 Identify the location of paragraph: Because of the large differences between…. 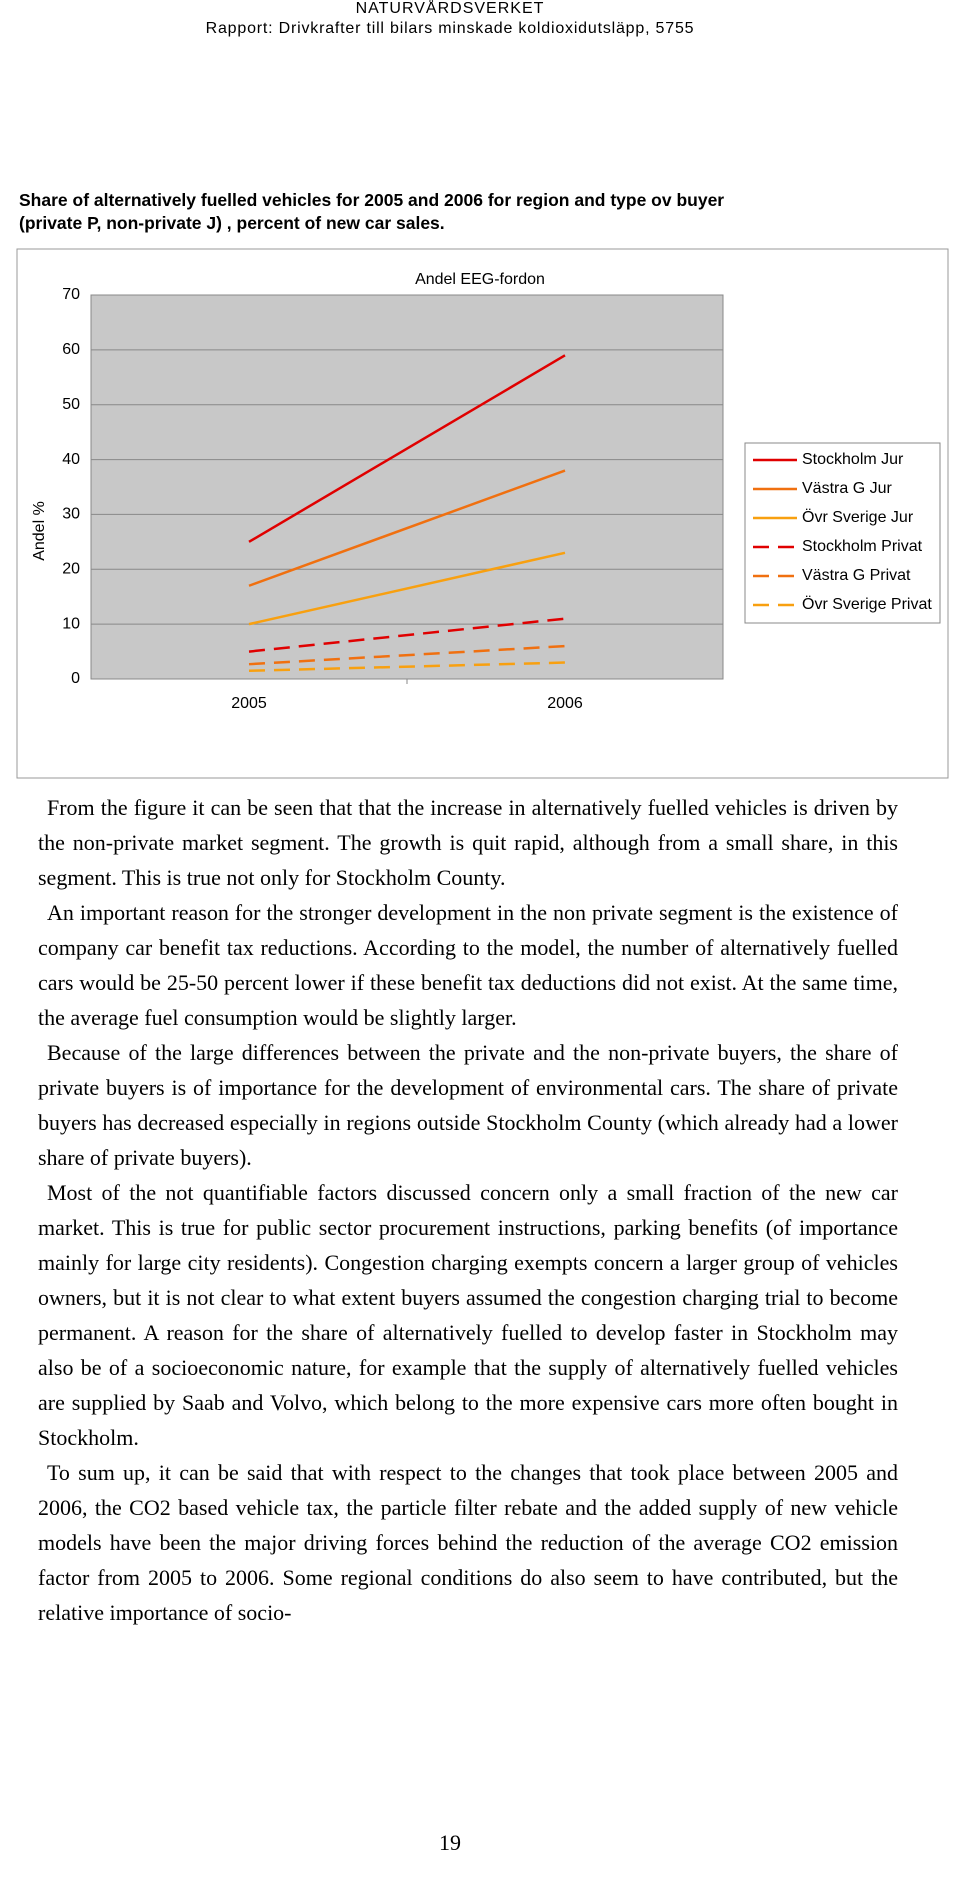
(468, 1105).